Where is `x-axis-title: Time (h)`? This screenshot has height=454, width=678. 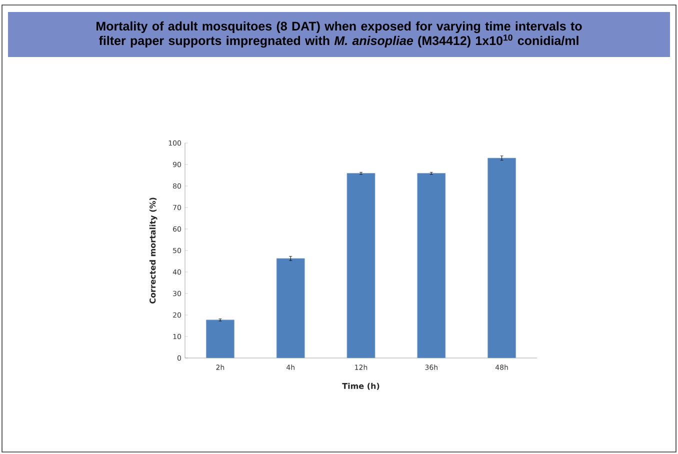 x-axis-title: Time (h) is located at coordinates (361, 386).